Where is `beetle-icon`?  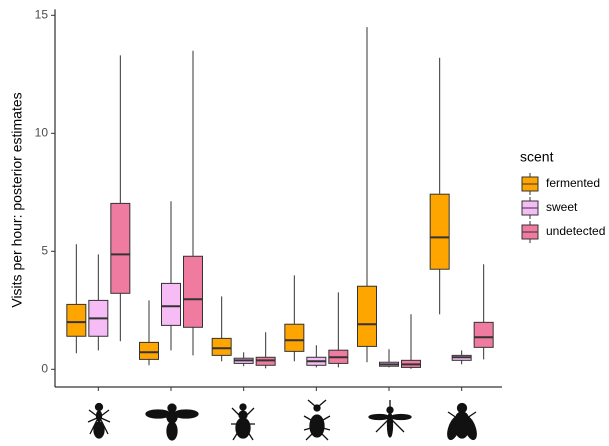 beetle-icon is located at coordinates (243, 422).